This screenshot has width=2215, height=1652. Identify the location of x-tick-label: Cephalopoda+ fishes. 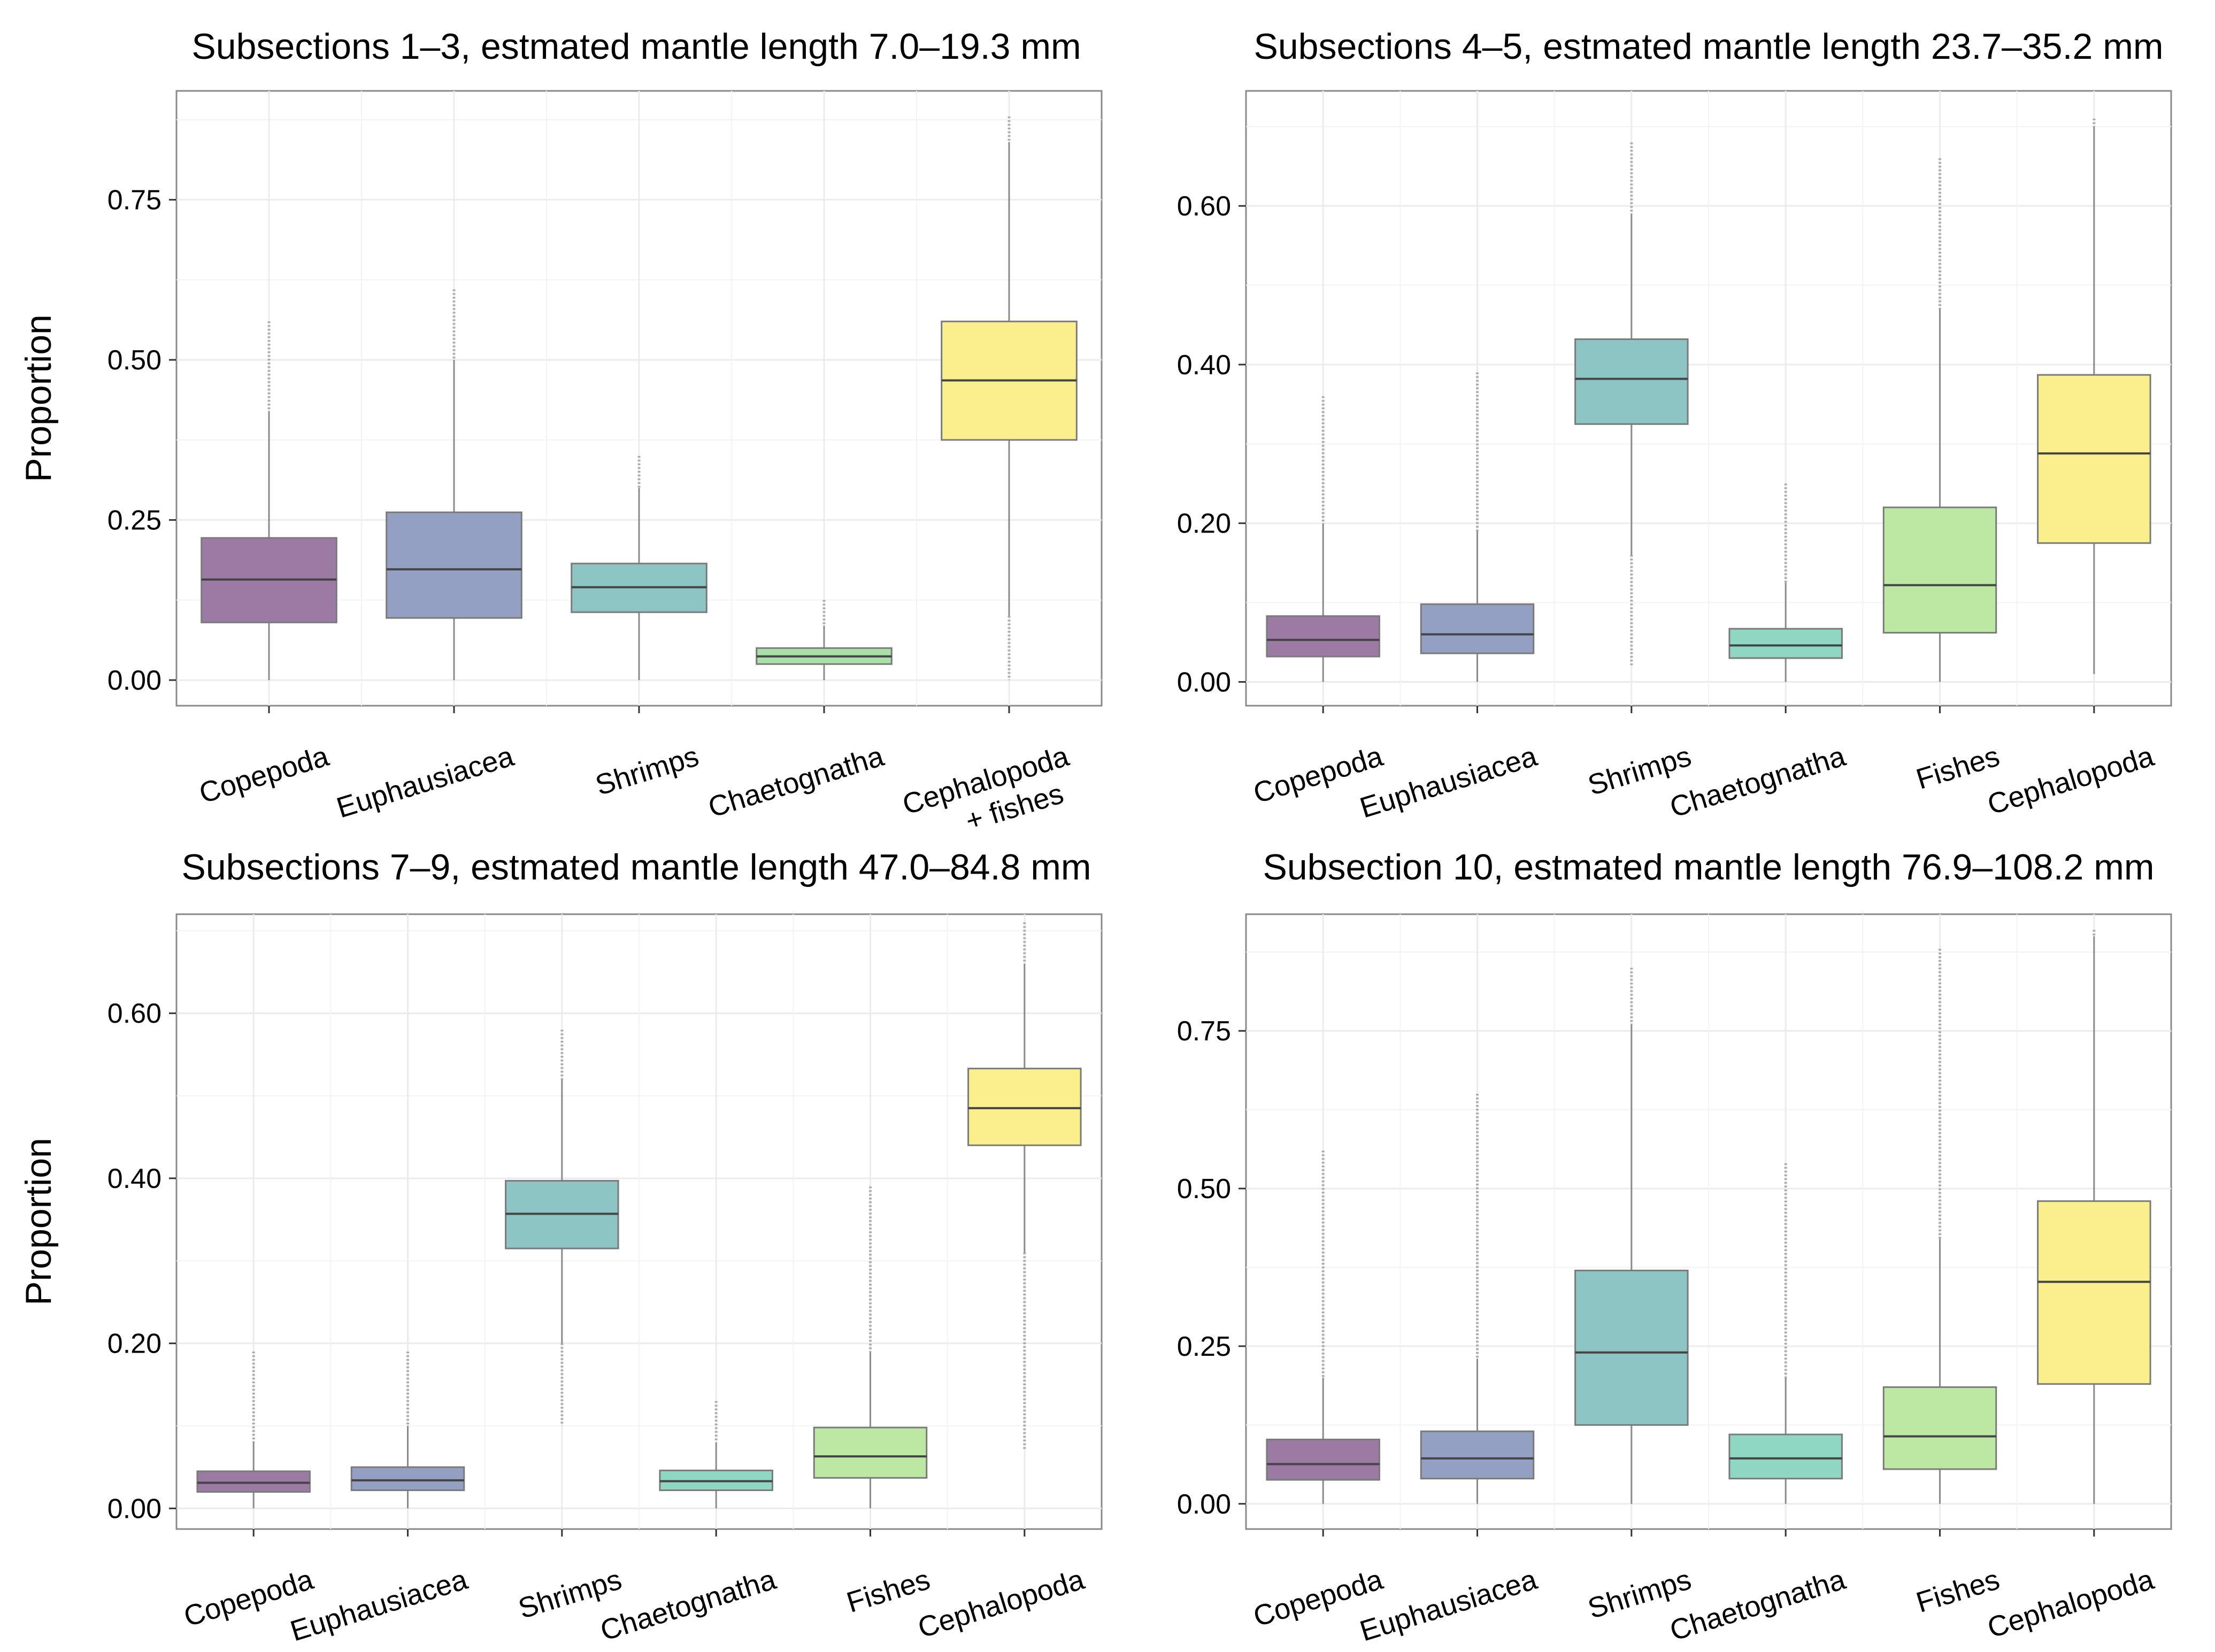
(991, 797).